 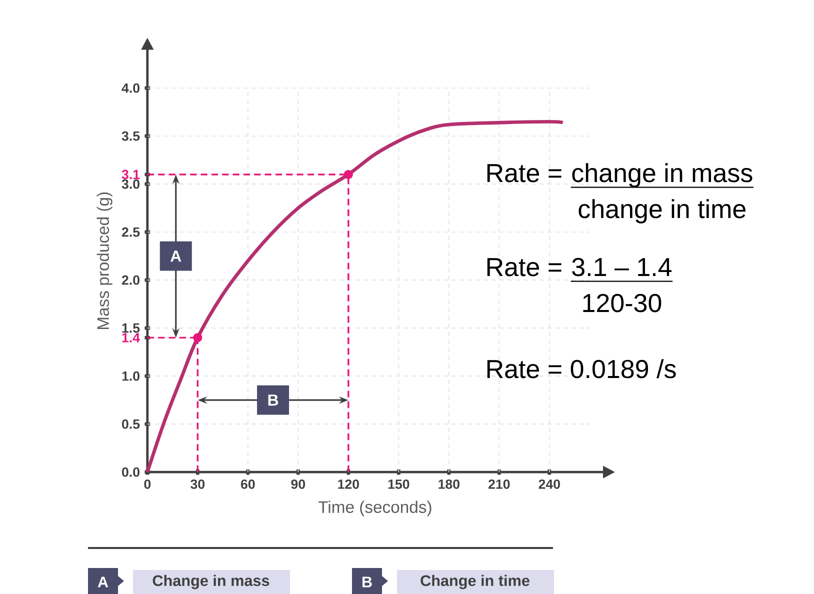 What do you see at coordinates (622, 267) in the screenshot?
I see `annotation: 3.1 – 1.4` at bounding box center [622, 267].